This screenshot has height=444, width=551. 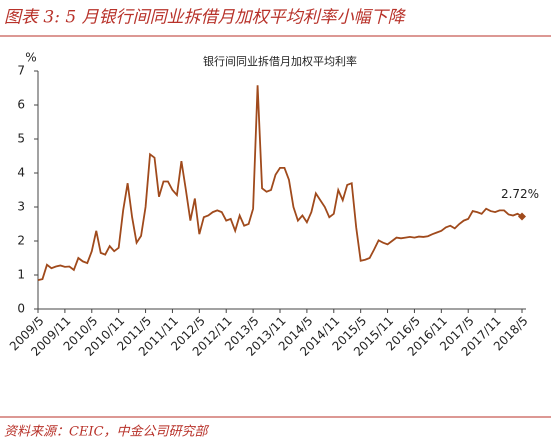 I want to click on point-marker, so click(x=522, y=216).